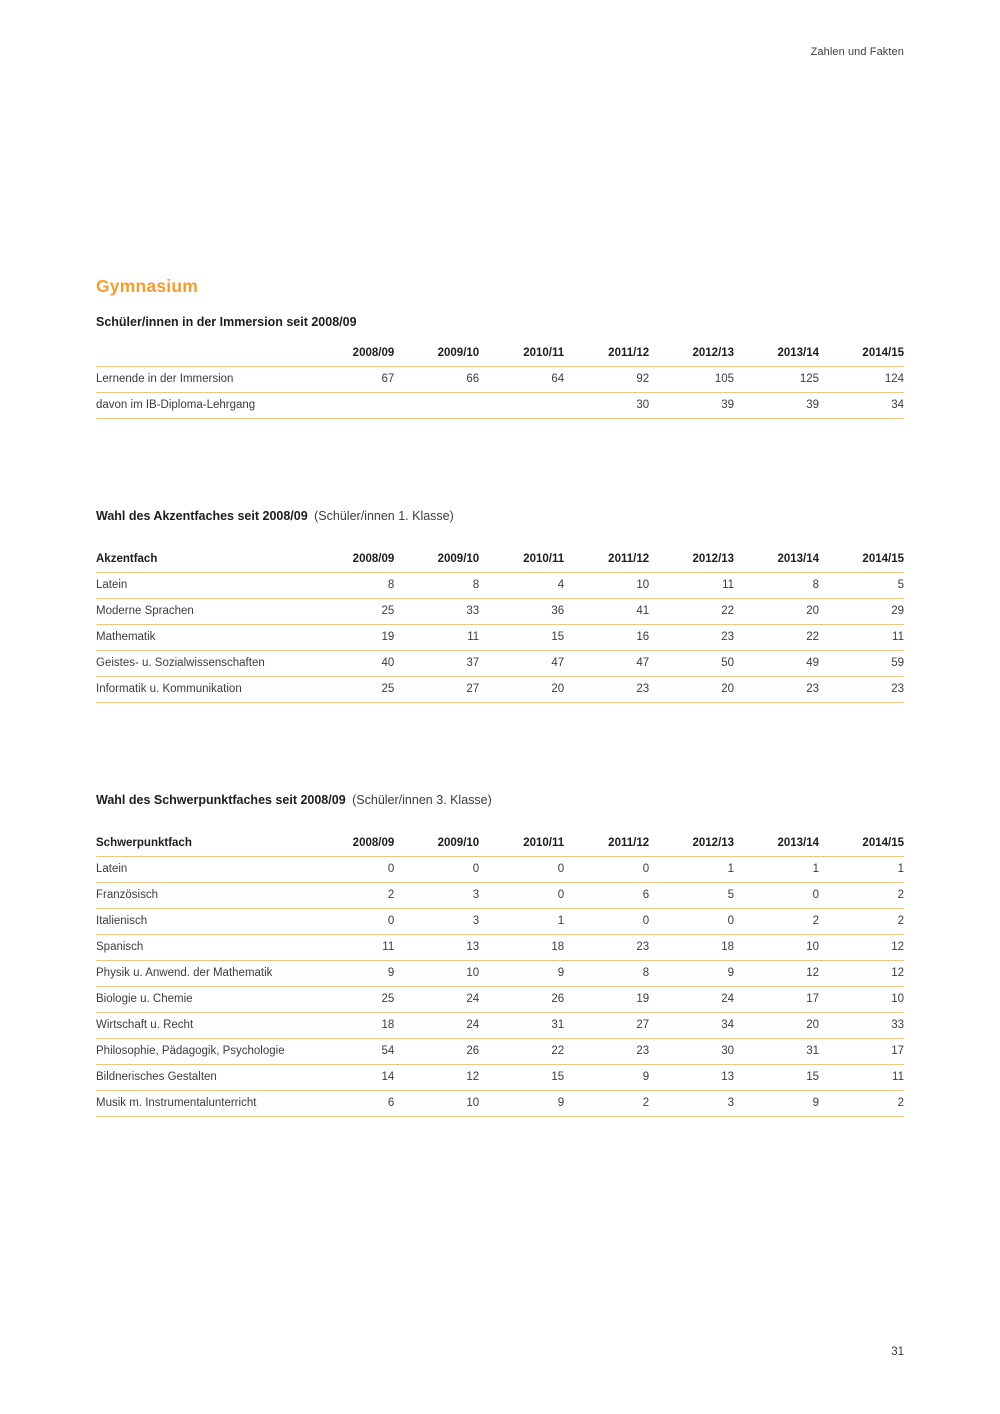 The image size is (1000, 1414). What do you see at coordinates (522, 611) in the screenshot?
I see `cell-value: 36` at bounding box center [522, 611].